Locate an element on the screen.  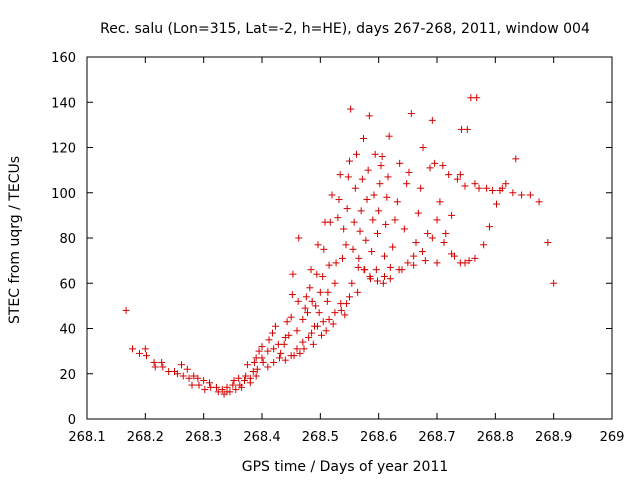
x-axis-title: GPS time / Days of year 2011 is located at coordinates (345, 467).